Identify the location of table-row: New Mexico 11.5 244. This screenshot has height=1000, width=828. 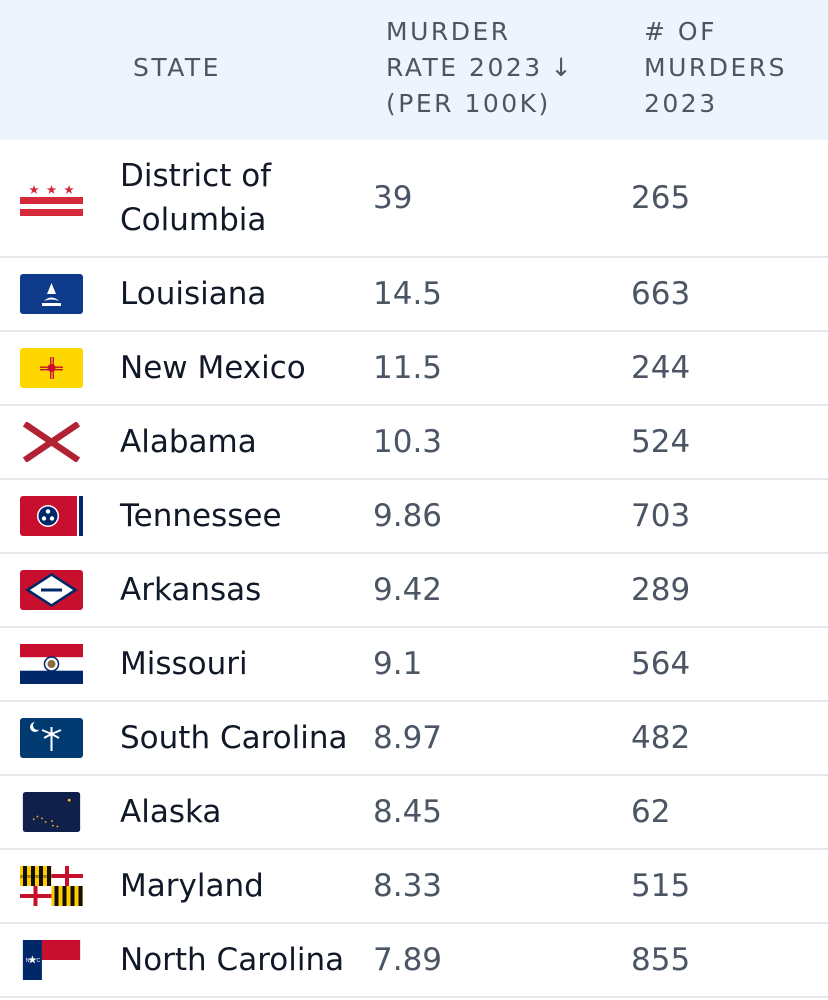
(414, 369).